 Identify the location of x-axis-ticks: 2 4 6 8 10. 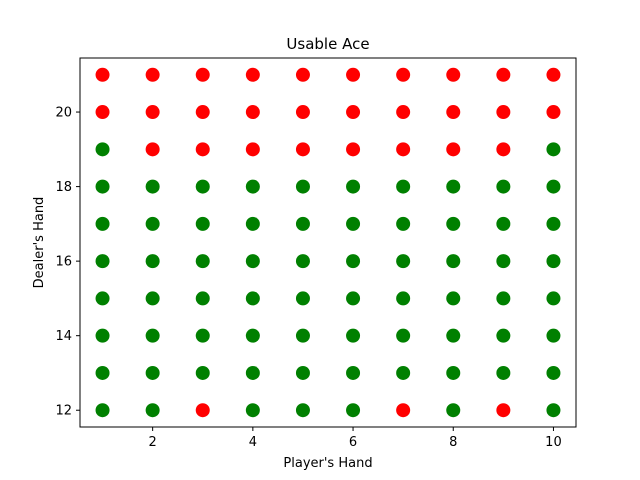
(355, 438).